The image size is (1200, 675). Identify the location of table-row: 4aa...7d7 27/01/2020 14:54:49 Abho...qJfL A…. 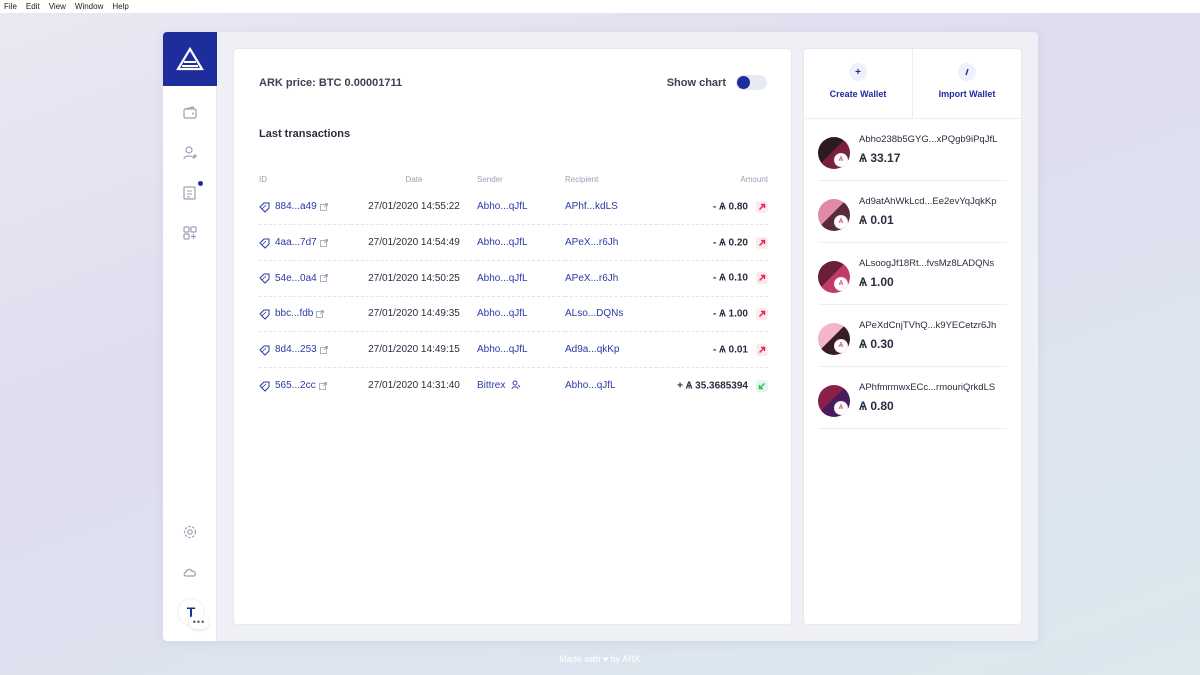
(513, 242).